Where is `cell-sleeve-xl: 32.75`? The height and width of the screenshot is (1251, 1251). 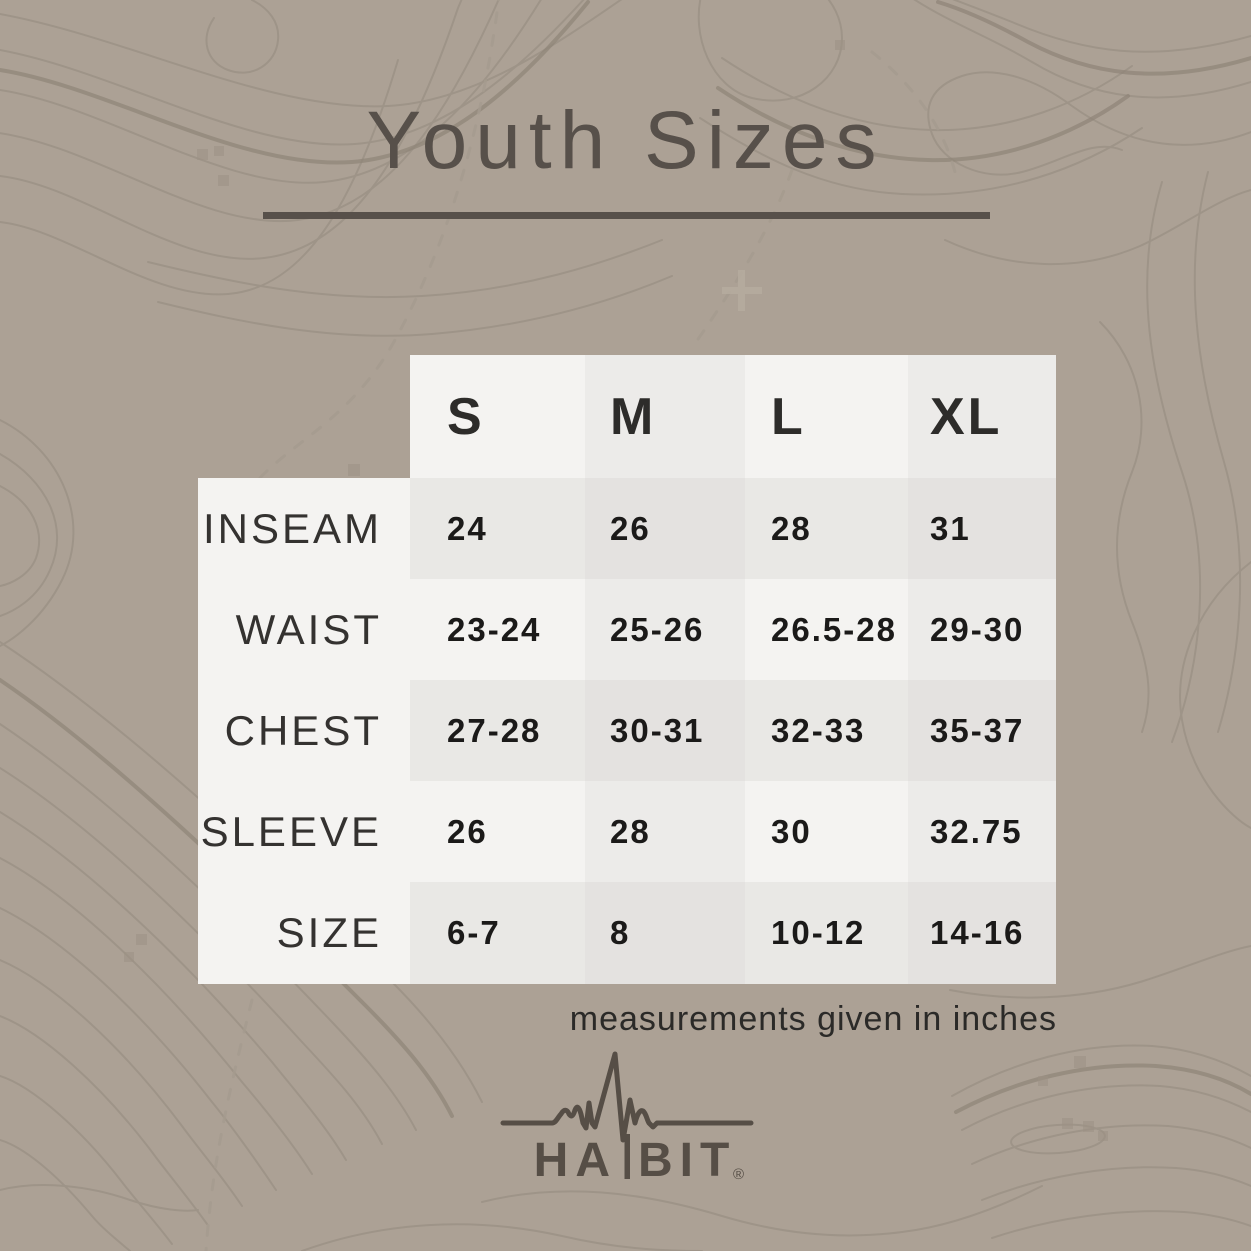
cell-sleeve-xl: 32.75 is located at coordinates (982, 831).